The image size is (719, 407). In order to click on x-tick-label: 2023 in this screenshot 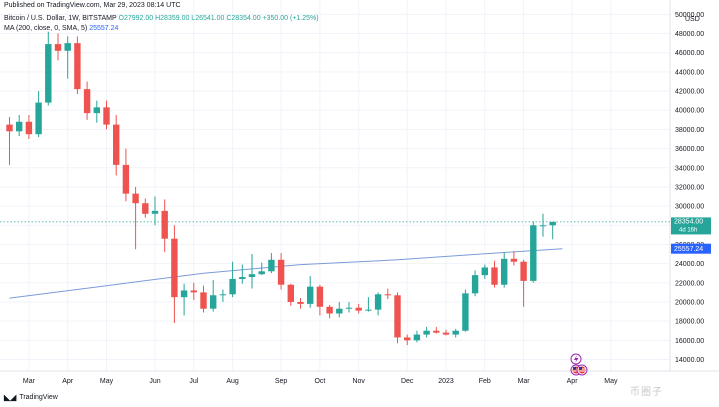, I will do `click(446, 381)`.